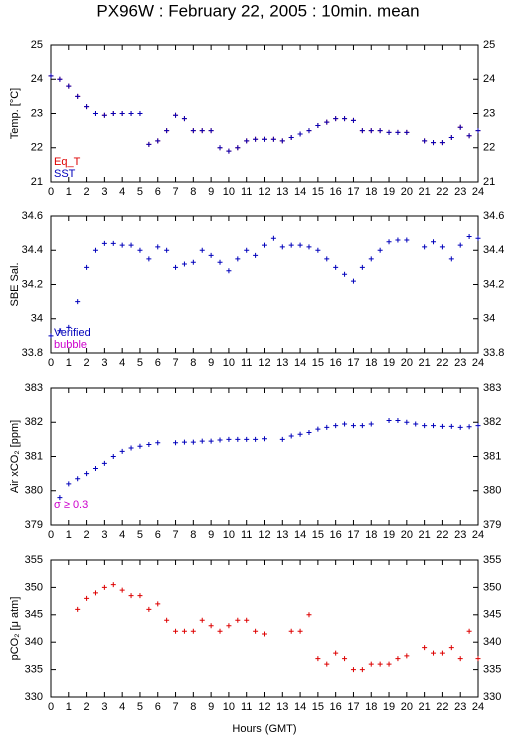 This screenshot has height=739, width=515. I want to click on x-tick-label: 13, so click(282, 192).